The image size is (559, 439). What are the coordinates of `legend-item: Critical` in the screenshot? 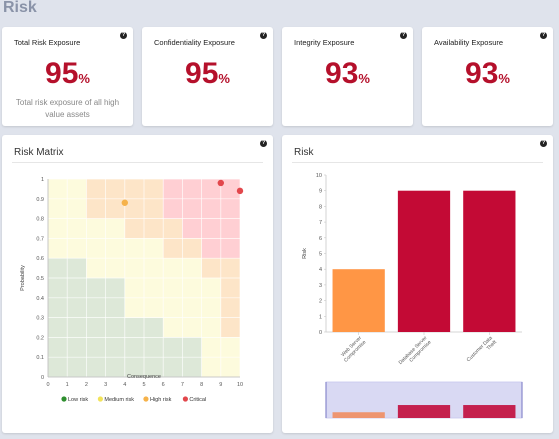 It's located at (194, 399).